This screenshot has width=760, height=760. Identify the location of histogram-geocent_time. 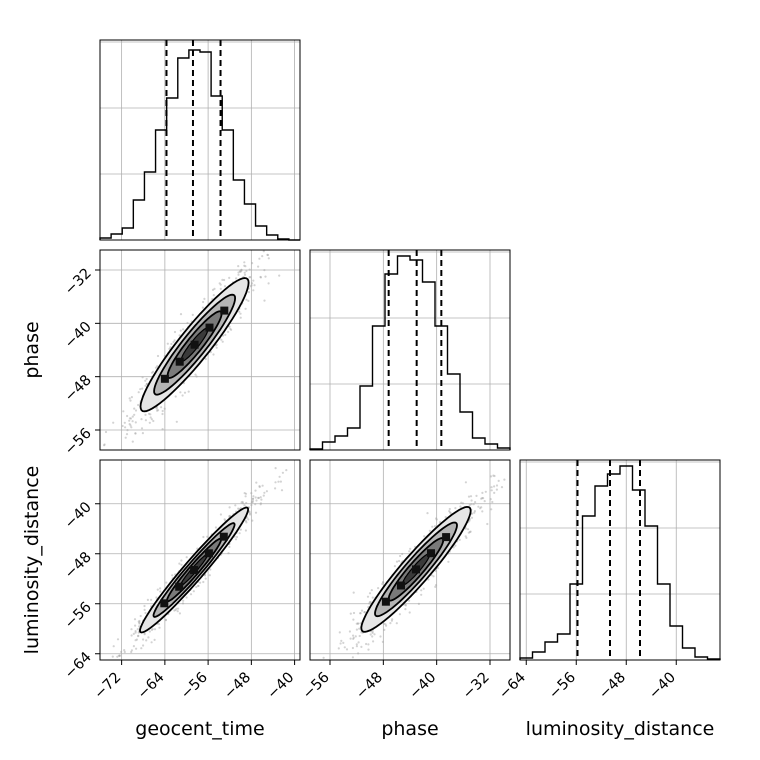
(199, 145).